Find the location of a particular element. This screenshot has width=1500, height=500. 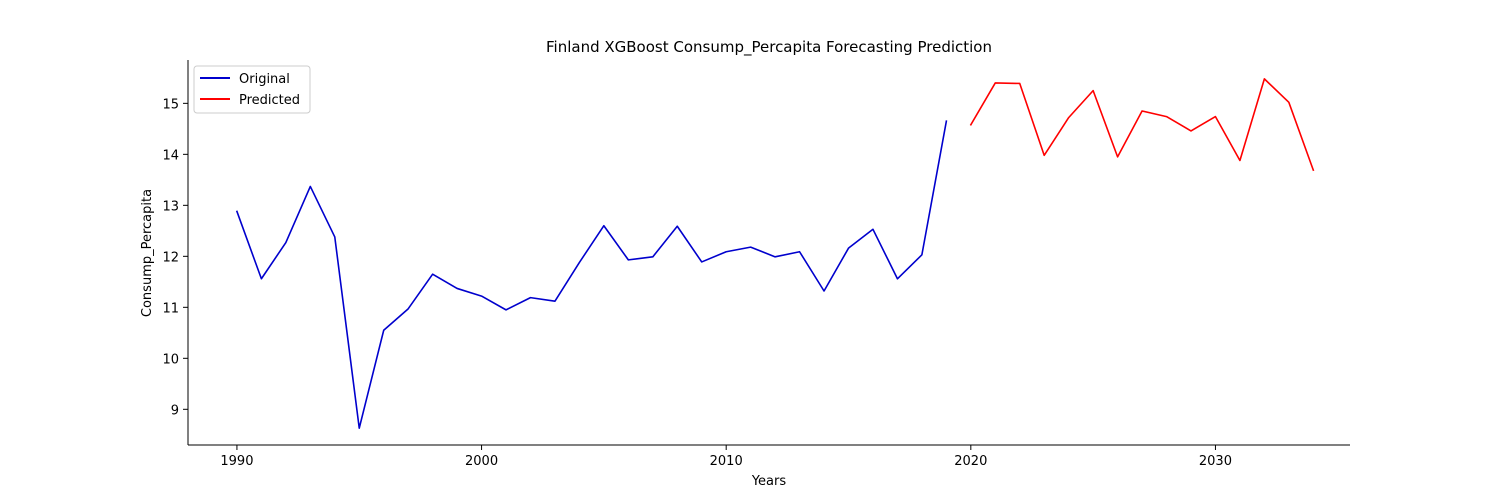

x-ticks: 1990 2000 2010 2020 2030 is located at coordinates (726, 457).